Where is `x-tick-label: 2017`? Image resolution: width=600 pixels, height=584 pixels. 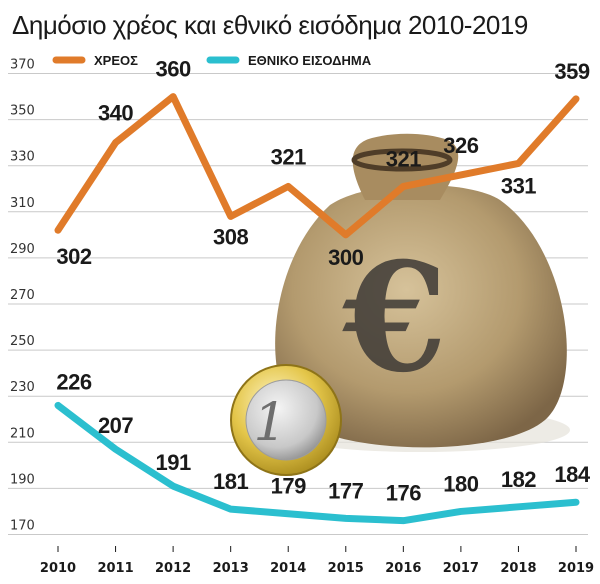 x-tick-label: 2017 is located at coordinates (461, 568).